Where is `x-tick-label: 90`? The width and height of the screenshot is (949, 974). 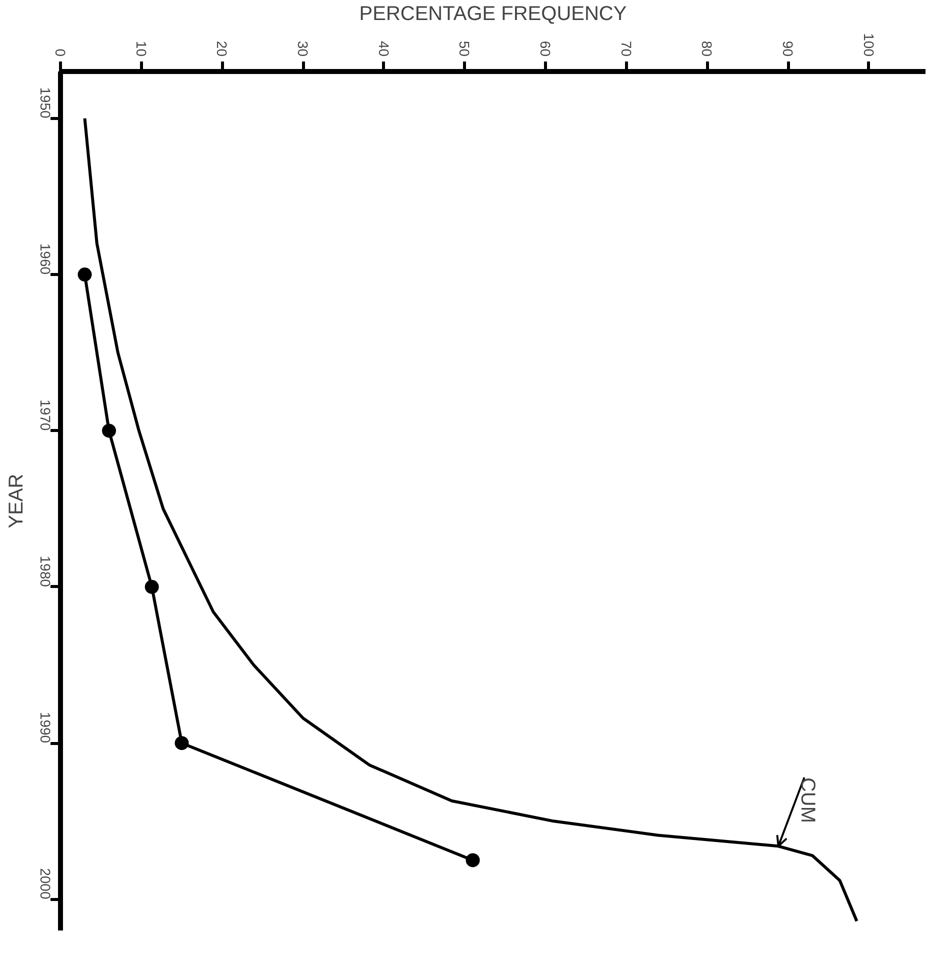
x-tick-label: 90 is located at coordinates (788, 48).